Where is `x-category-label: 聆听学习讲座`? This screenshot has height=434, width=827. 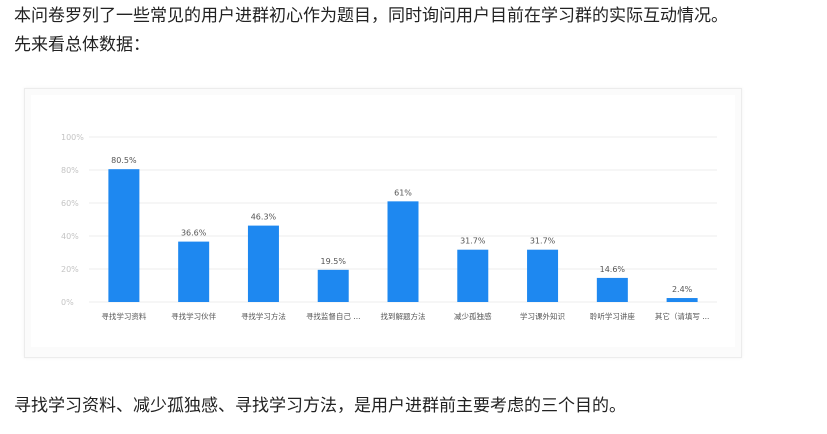
x-category-label: 聆听学习讲座 is located at coordinates (612, 316).